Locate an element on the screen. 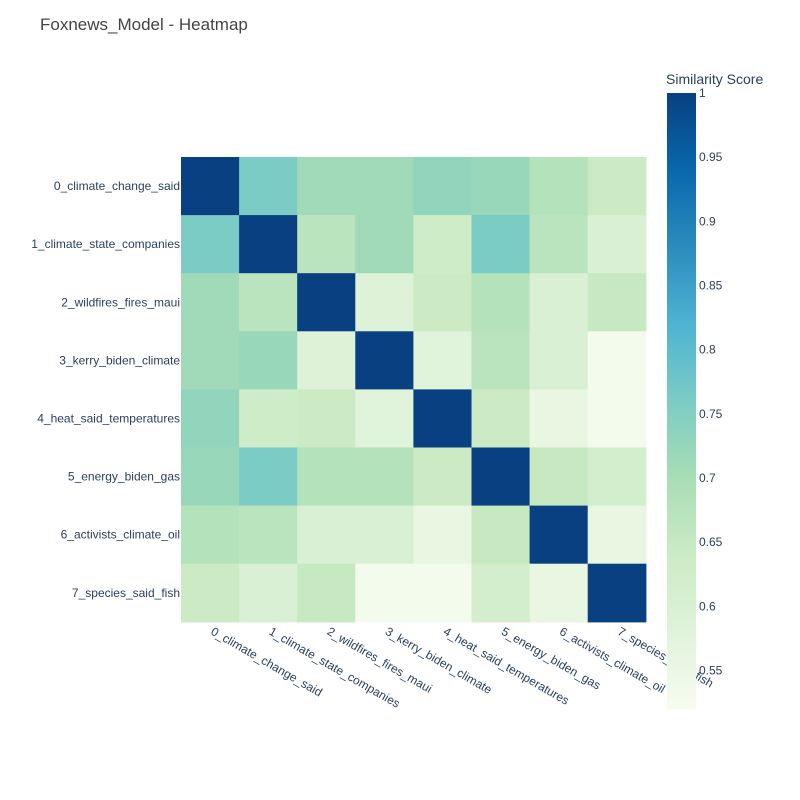 The width and height of the screenshot is (800, 800). colorbar-tick-label: 0.9 is located at coordinates (707, 221).